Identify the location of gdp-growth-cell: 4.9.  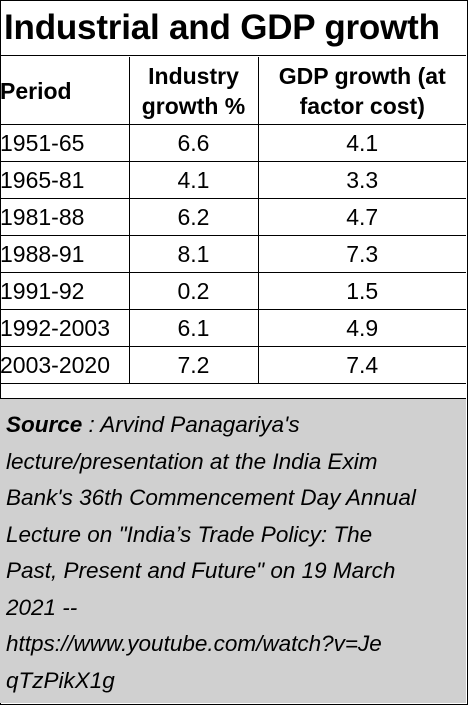
(361, 328).